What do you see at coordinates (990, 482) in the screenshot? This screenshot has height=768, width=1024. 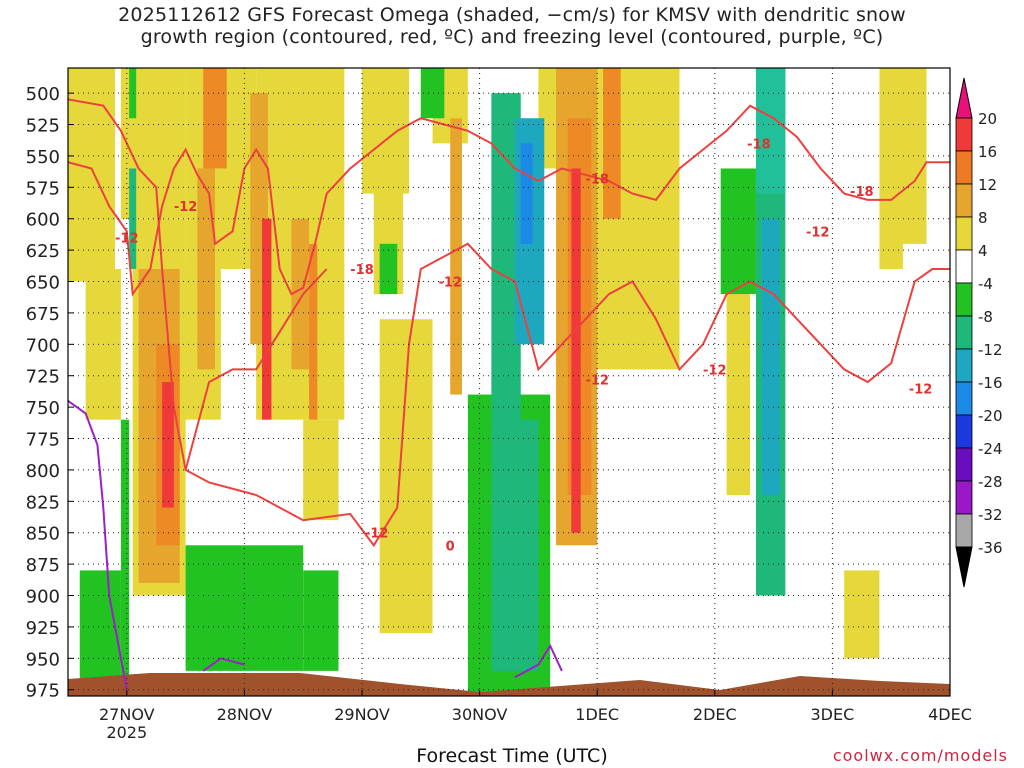 I see `colorbar-label: -28` at bounding box center [990, 482].